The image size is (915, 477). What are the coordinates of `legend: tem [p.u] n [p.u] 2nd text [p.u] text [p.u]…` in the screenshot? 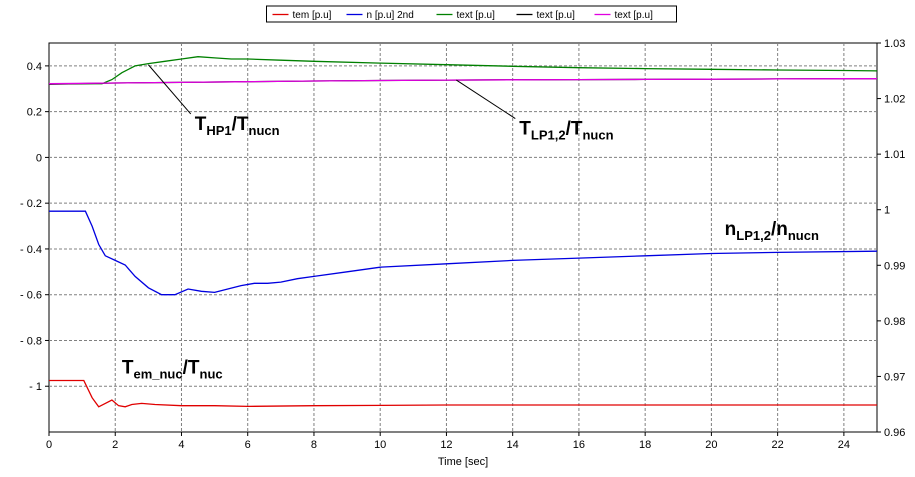 It's located at (471, 14).